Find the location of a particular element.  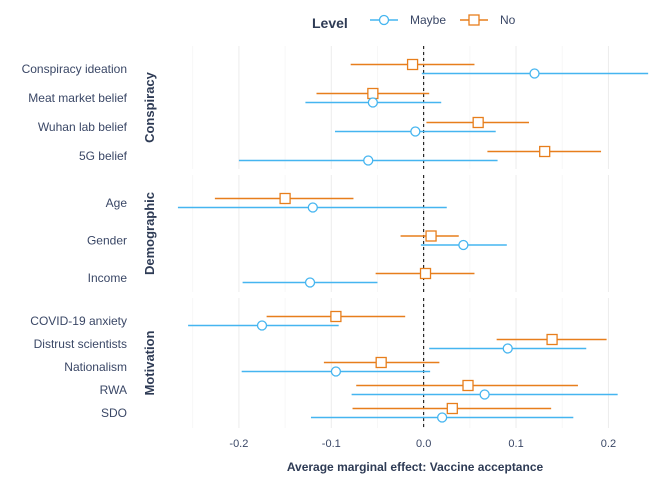

x-tick-label: 0.0 is located at coordinates (423, 444).